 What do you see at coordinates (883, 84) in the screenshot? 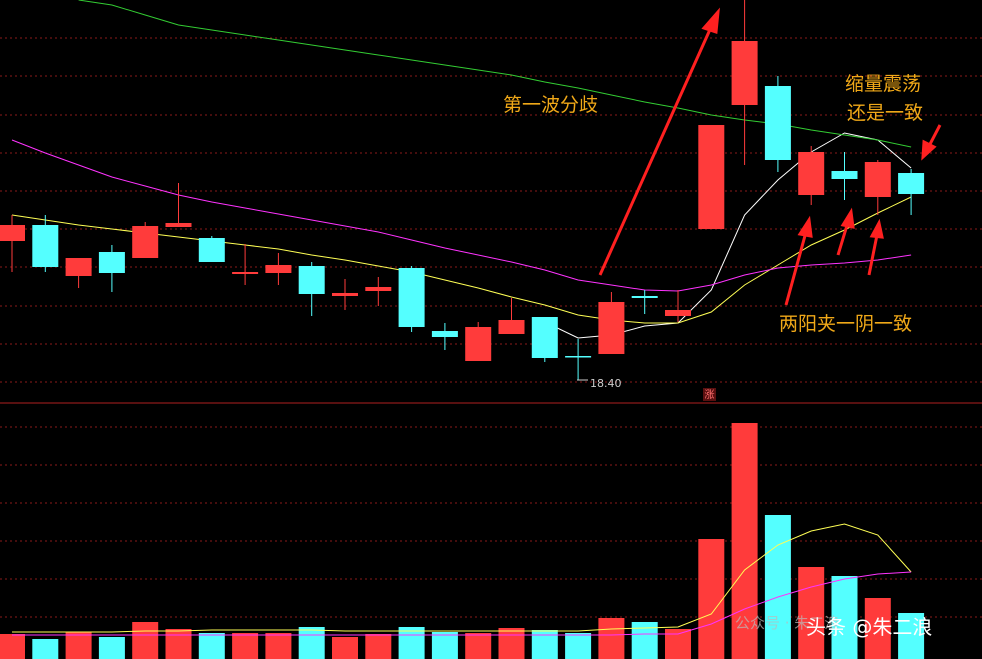
I see `annotation: 缩量震荡` at bounding box center [883, 84].